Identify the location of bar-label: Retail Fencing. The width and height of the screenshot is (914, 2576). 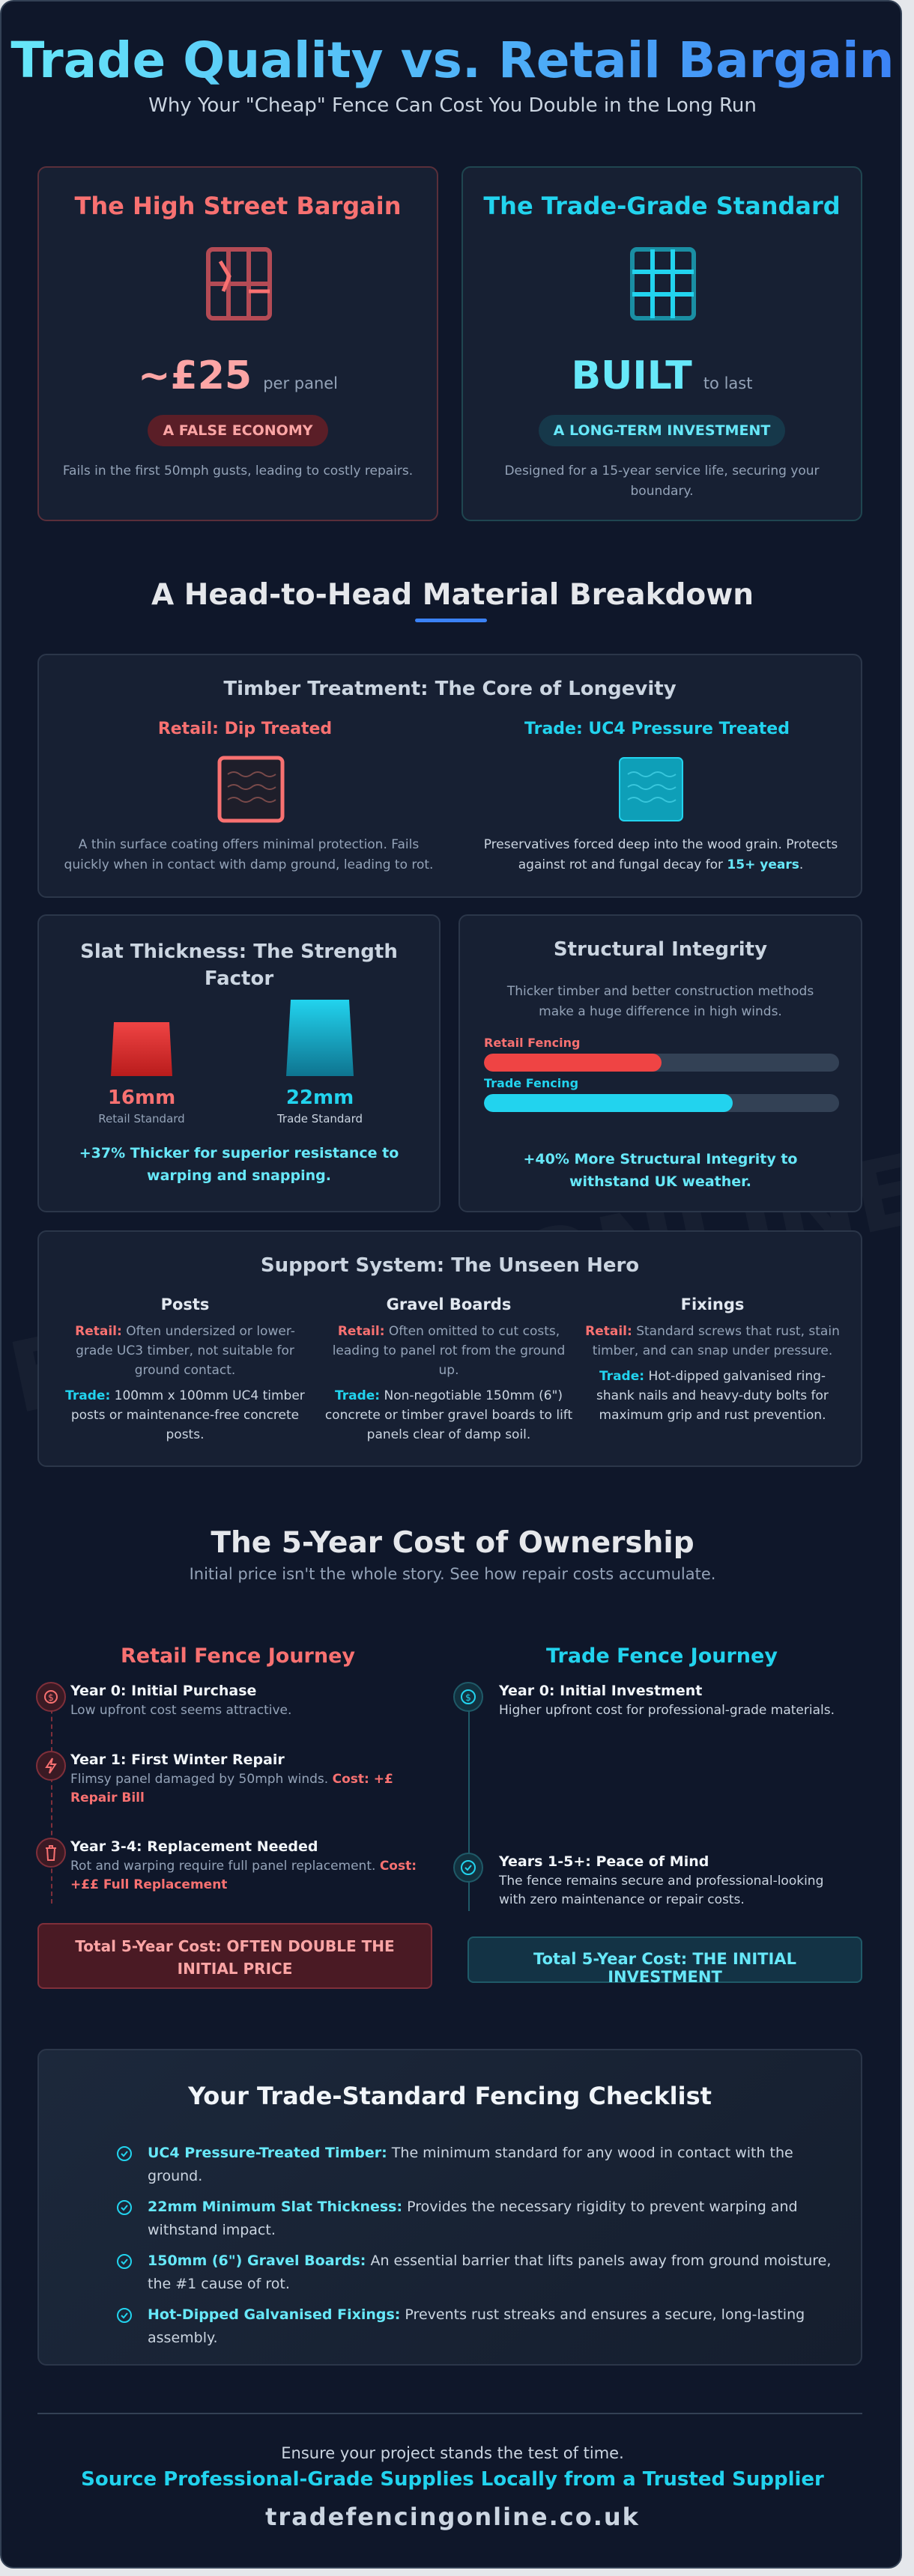
(532, 1043).